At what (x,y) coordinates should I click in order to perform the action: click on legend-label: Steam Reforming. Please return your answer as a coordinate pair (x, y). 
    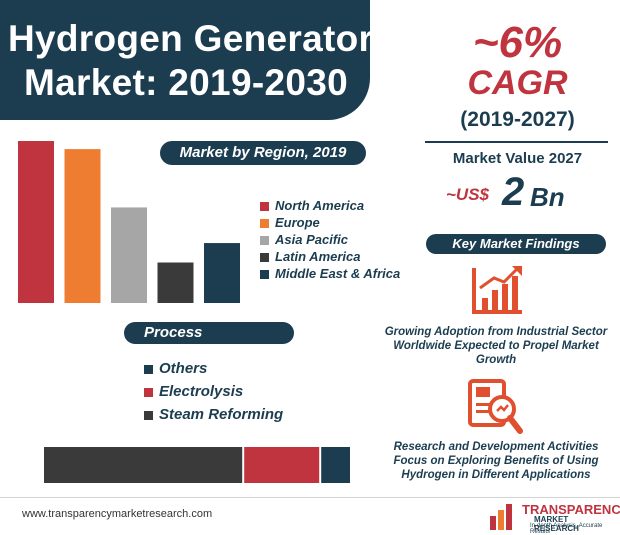
    Looking at the image, I should click on (221, 414).